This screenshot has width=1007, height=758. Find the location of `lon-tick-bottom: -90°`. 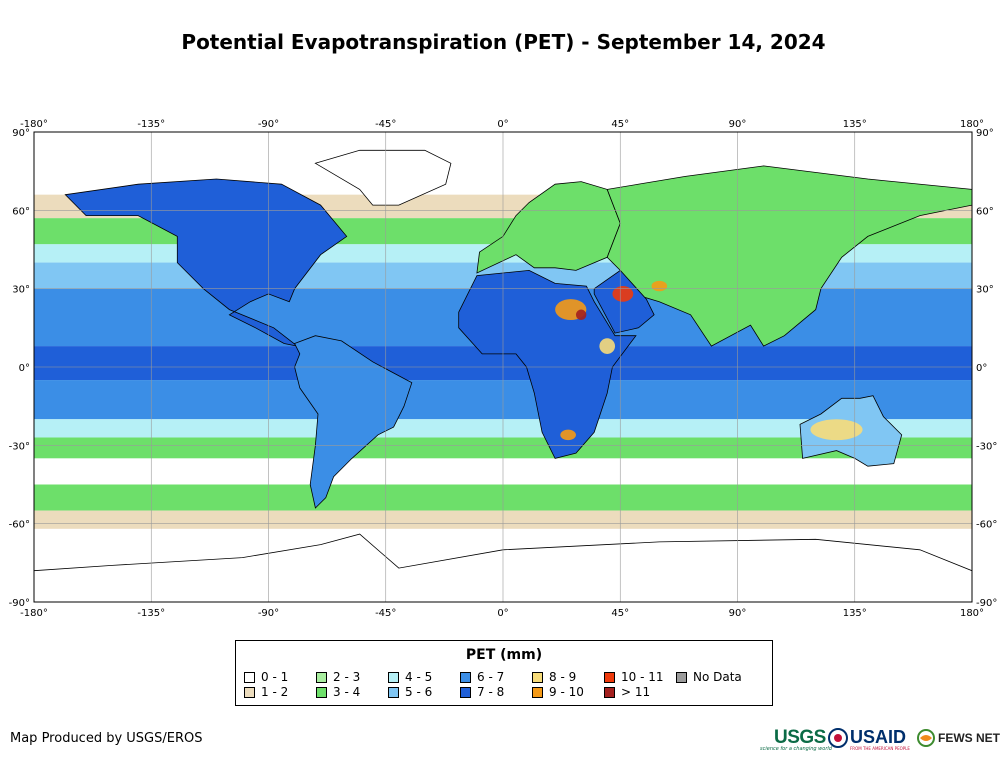

lon-tick-bottom: -90° is located at coordinates (268, 613).